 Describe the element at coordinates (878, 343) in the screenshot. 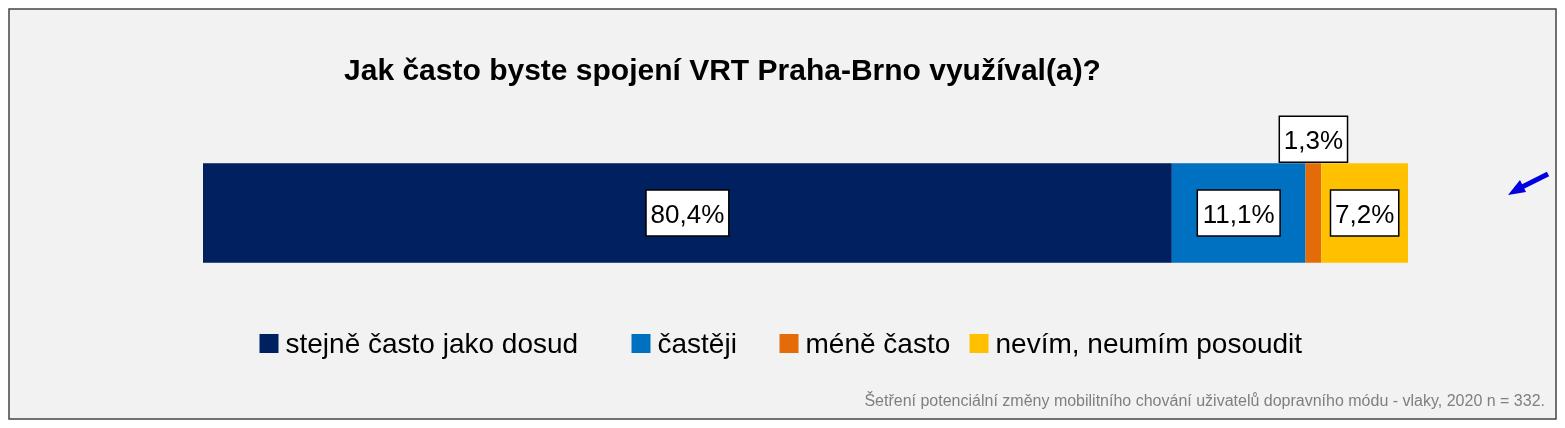

I see `legend-label: méně často` at that location.